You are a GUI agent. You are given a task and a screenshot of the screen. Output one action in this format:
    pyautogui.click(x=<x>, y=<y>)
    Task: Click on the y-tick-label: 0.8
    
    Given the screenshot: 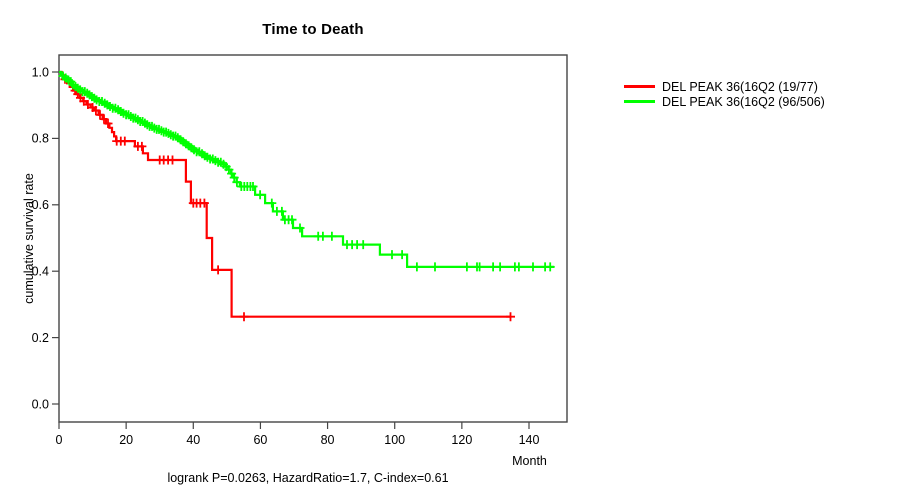 What is the action you would take?
    pyautogui.click(x=40, y=139)
    